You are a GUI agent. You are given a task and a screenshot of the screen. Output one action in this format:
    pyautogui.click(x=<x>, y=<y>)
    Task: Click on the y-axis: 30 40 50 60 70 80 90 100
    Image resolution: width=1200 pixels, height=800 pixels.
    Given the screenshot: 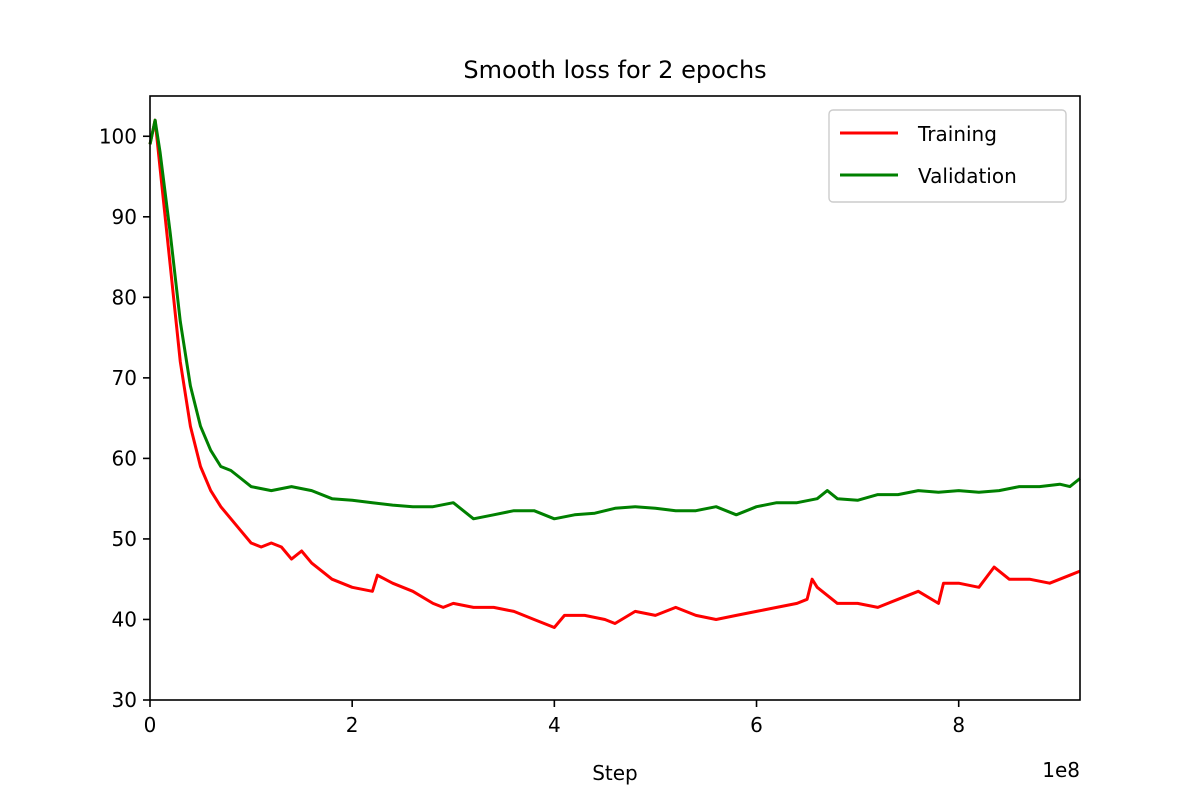 What is the action you would take?
    pyautogui.click(x=124, y=418)
    